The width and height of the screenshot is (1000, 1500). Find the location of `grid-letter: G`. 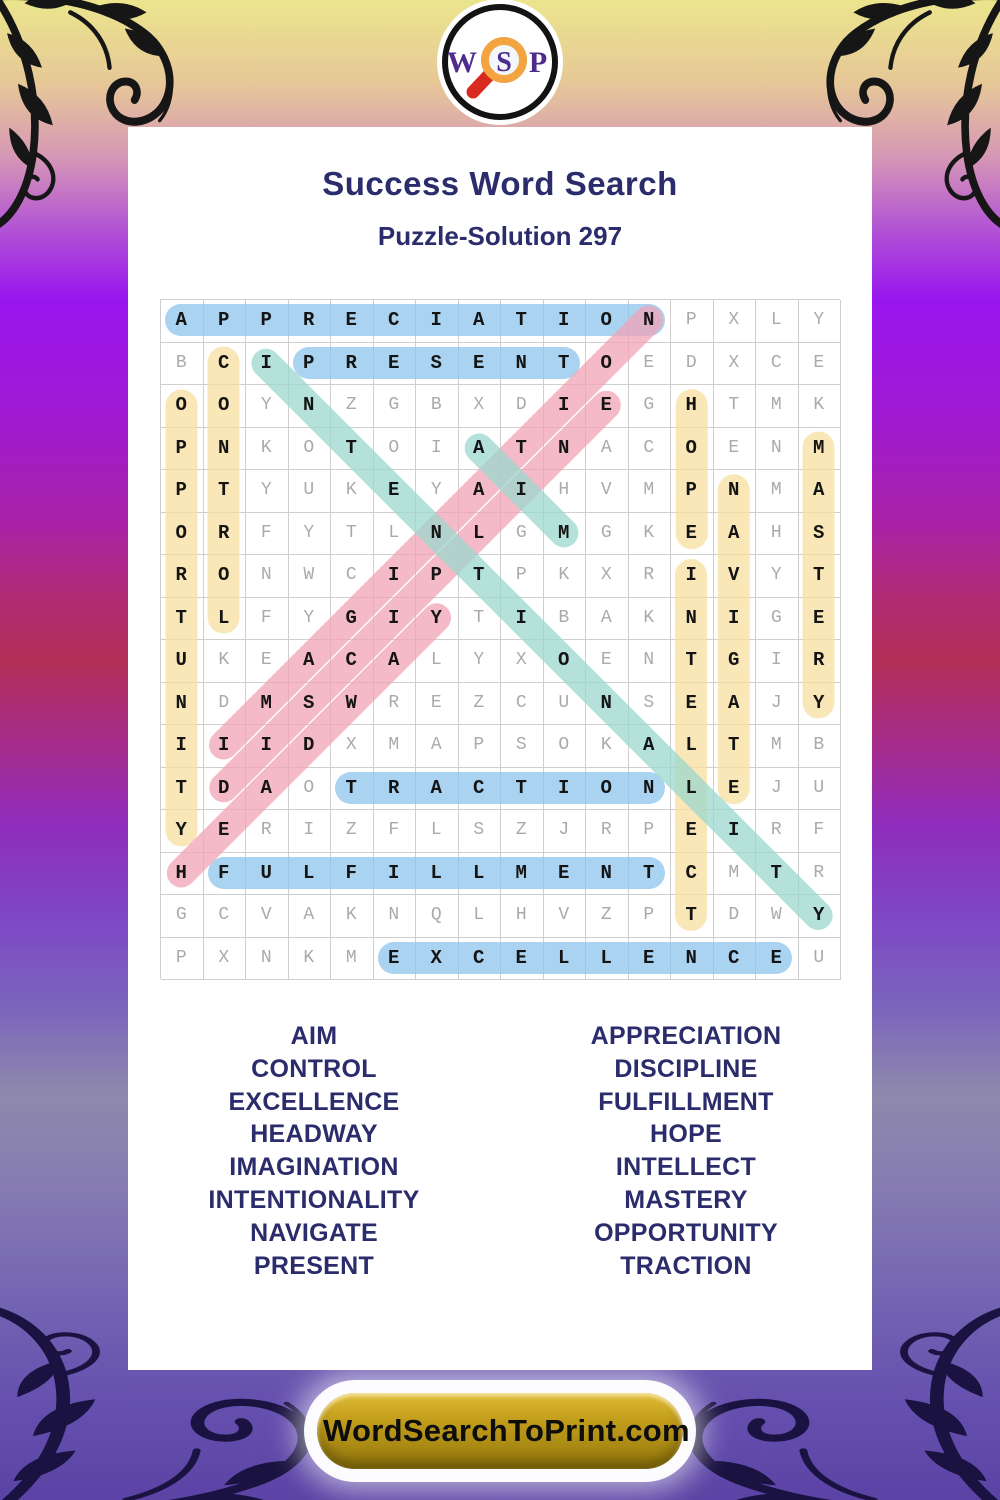

grid-letter: G is located at coordinates (351, 617).